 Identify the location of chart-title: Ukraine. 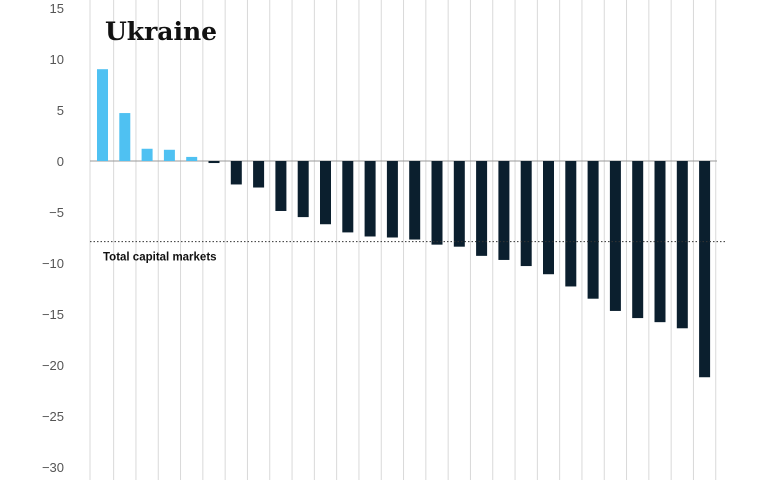
(161, 31).